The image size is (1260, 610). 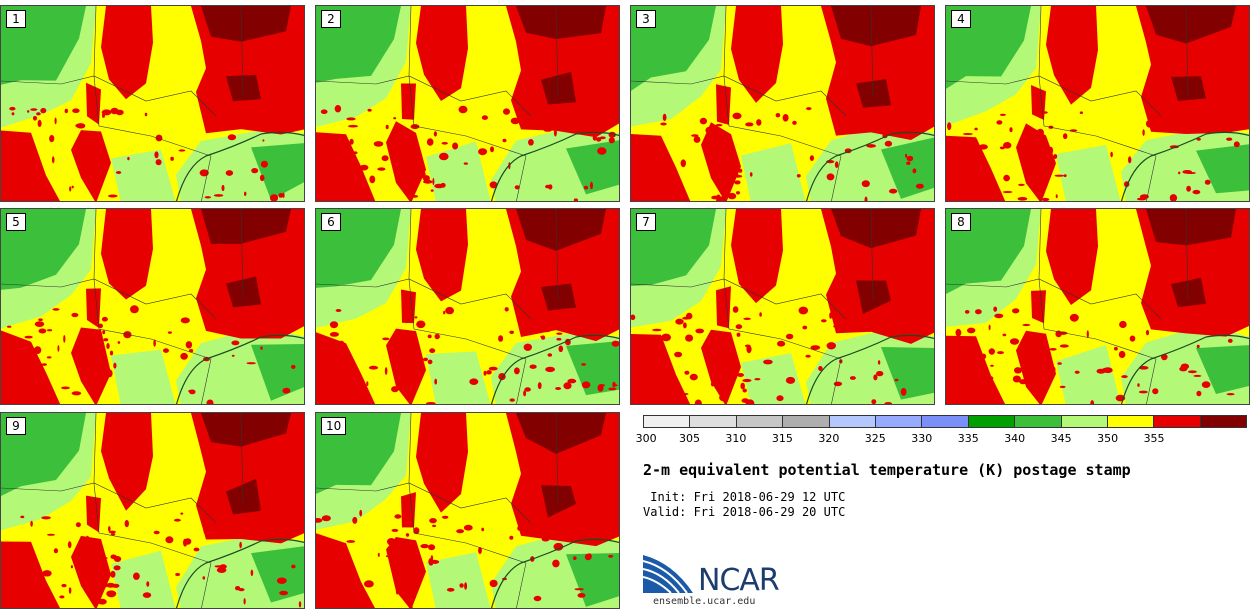 What do you see at coordinates (1015, 438) in the screenshot?
I see `colorbar-tick-label: 340` at bounding box center [1015, 438].